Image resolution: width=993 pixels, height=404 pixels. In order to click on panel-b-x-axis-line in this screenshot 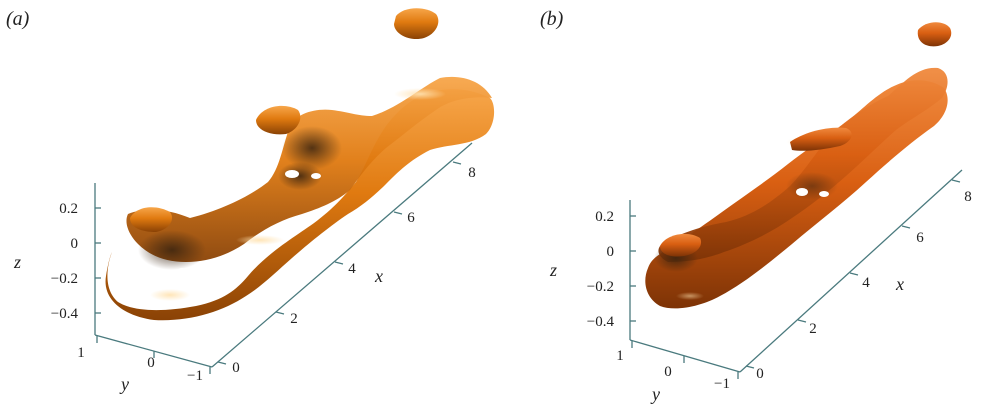, I will do `click(851, 271)`.